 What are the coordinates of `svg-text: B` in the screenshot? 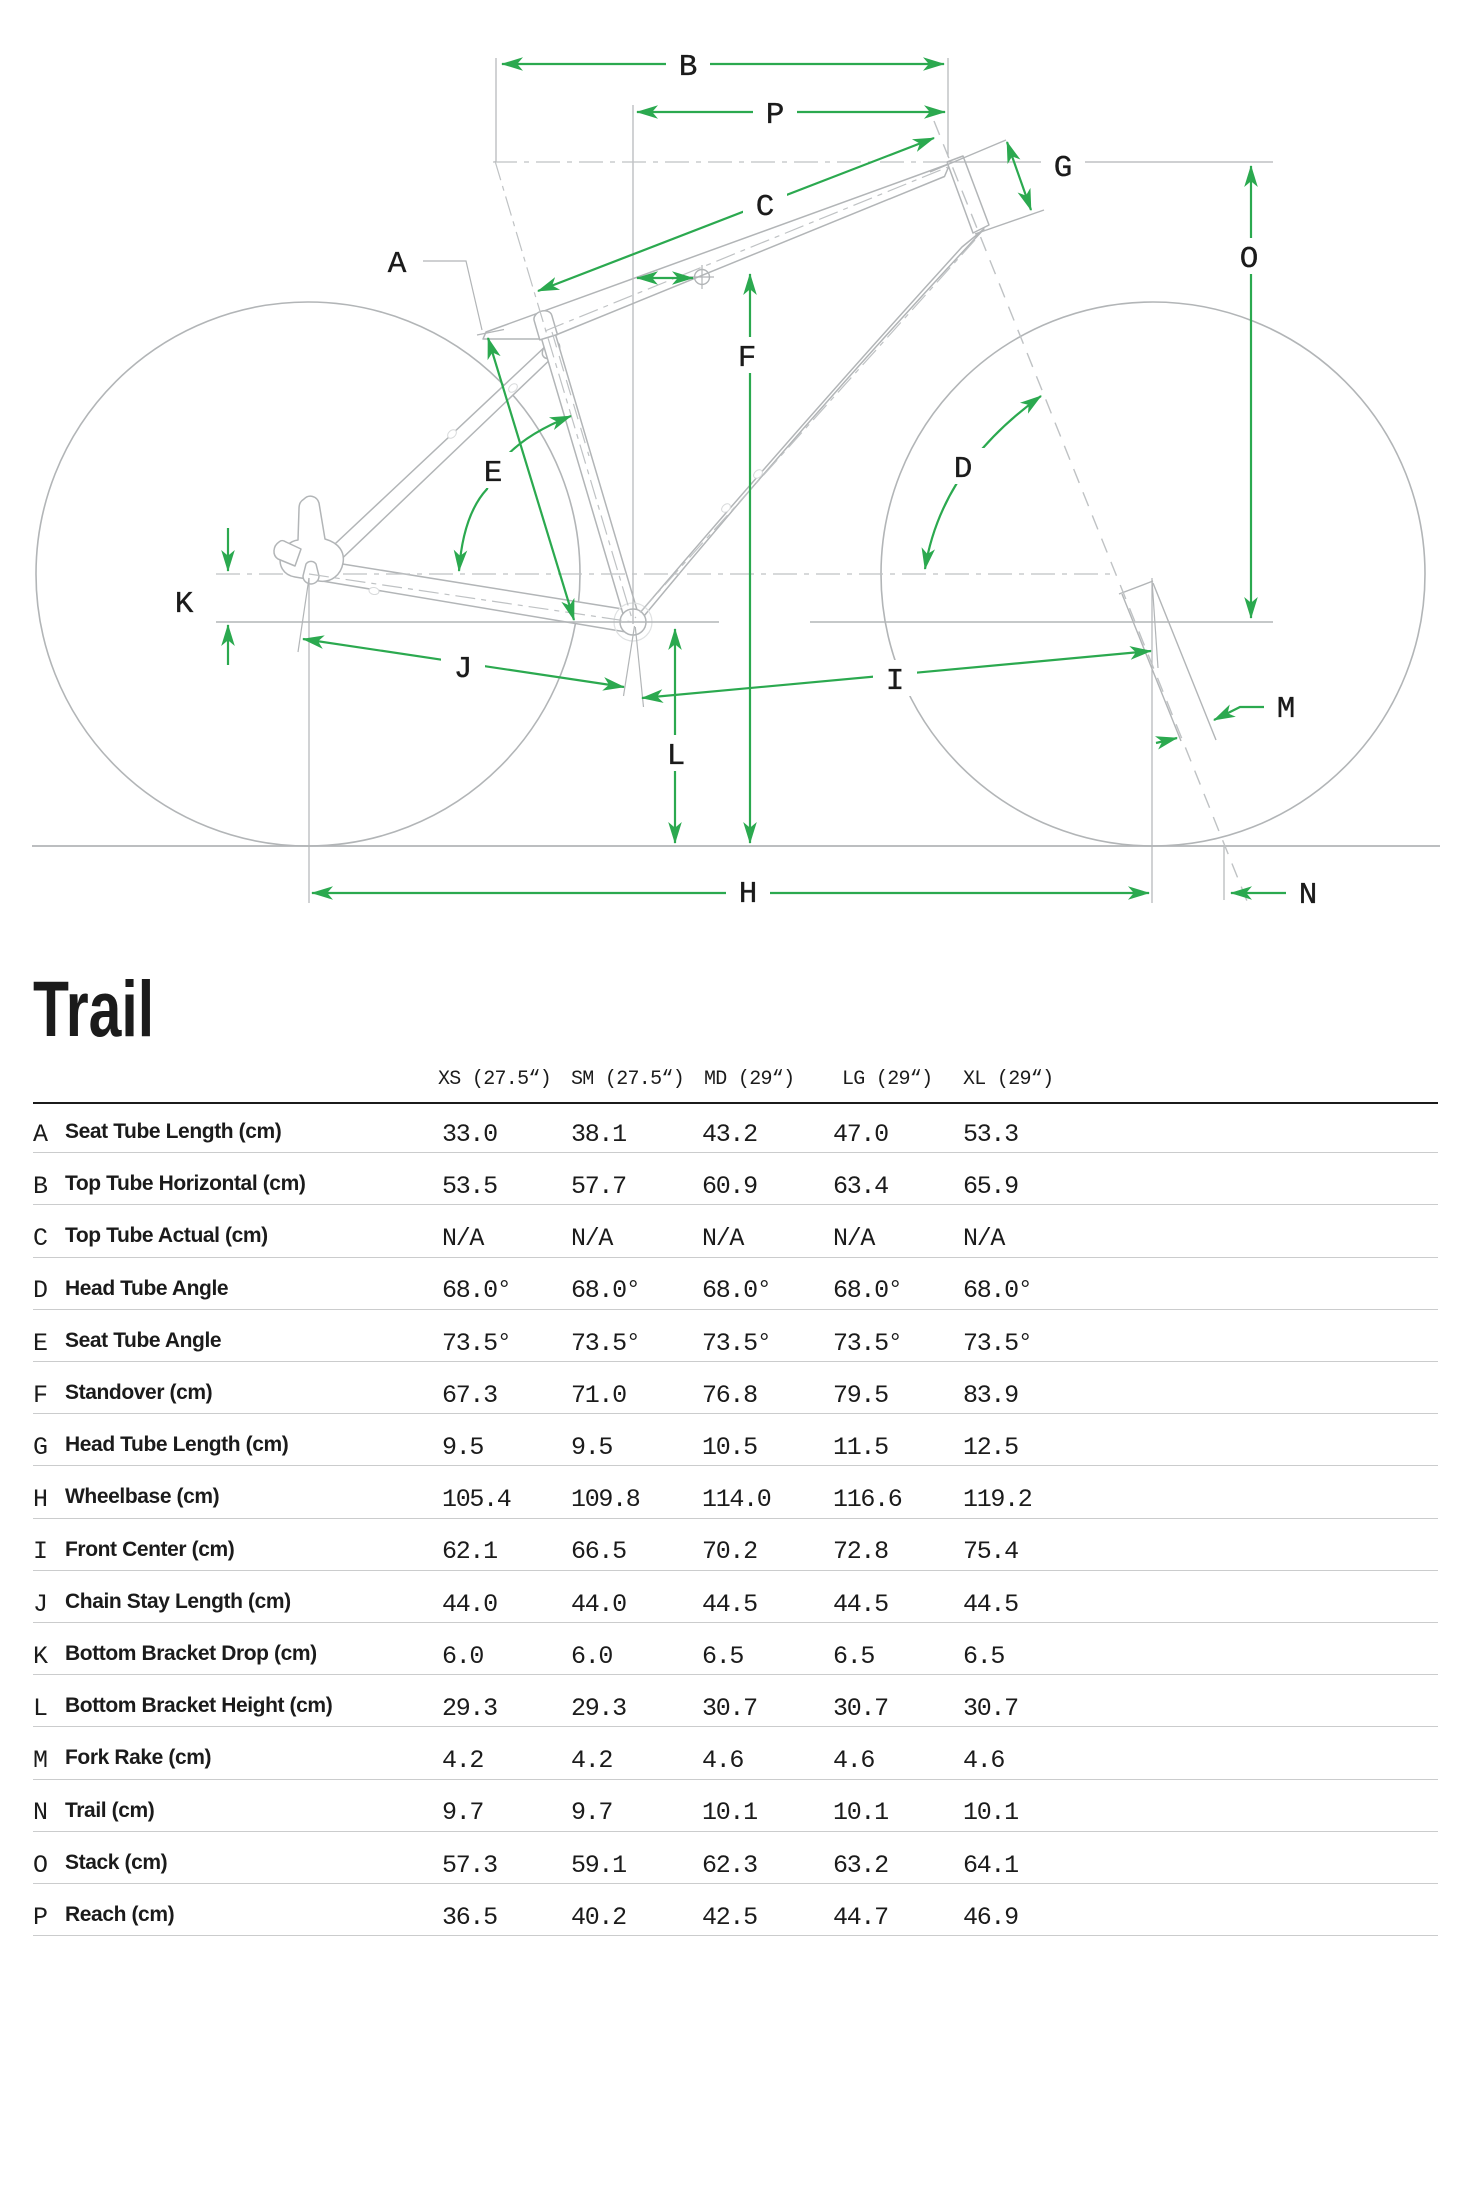 It's located at (688, 67).